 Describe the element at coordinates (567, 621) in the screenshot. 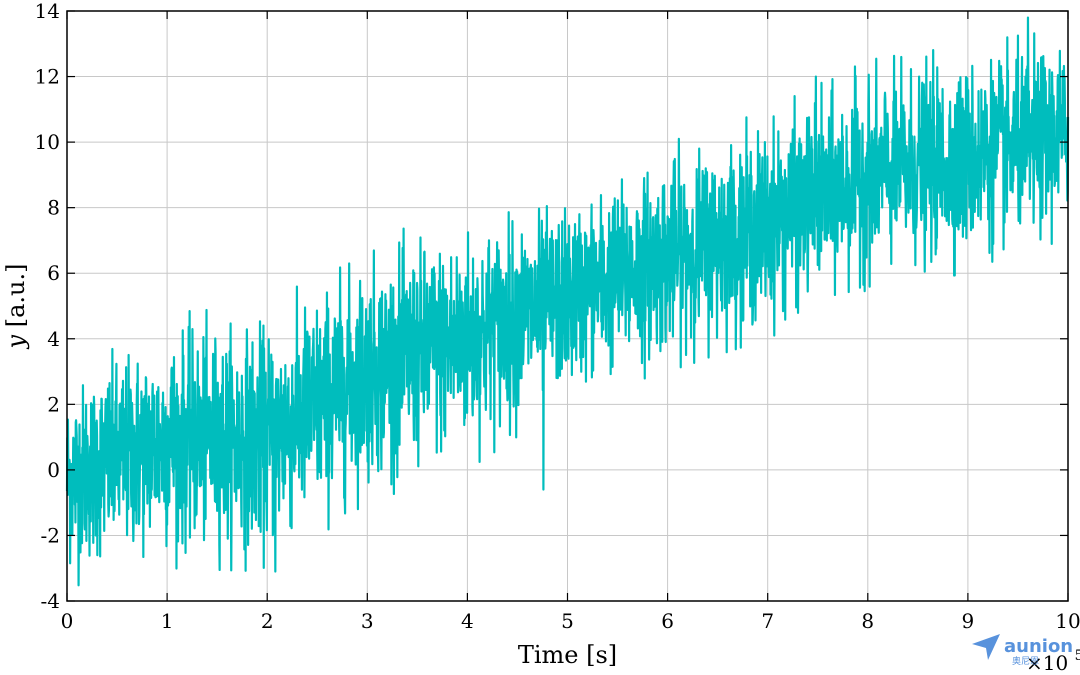

I see `x-tick-label: 5` at that location.